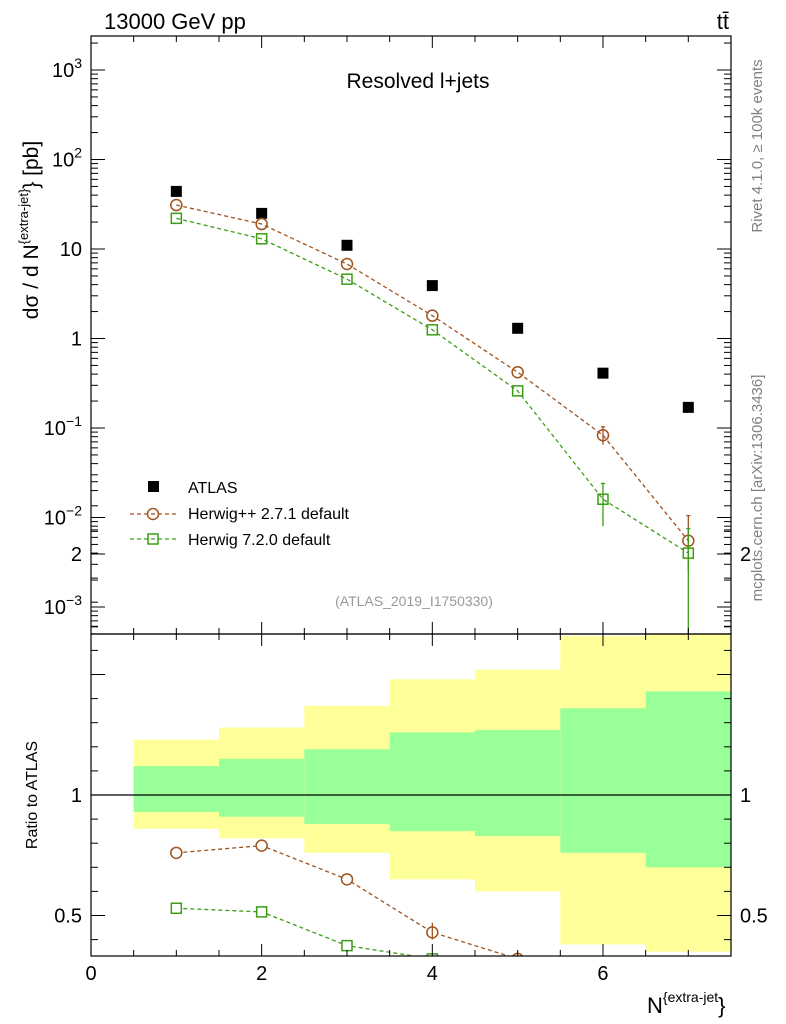  What do you see at coordinates (686, 1003) in the screenshot?
I see `xlabel: N{extra-jet}` at bounding box center [686, 1003].